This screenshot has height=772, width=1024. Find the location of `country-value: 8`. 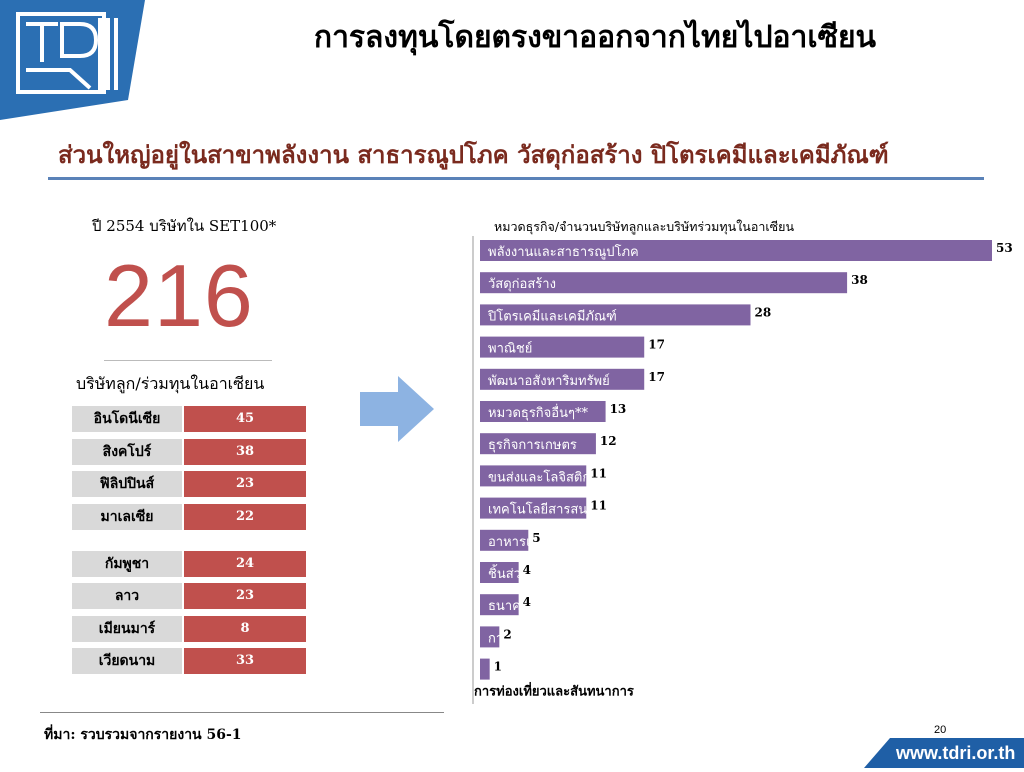

country-value: 8 is located at coordinates (245, 629).